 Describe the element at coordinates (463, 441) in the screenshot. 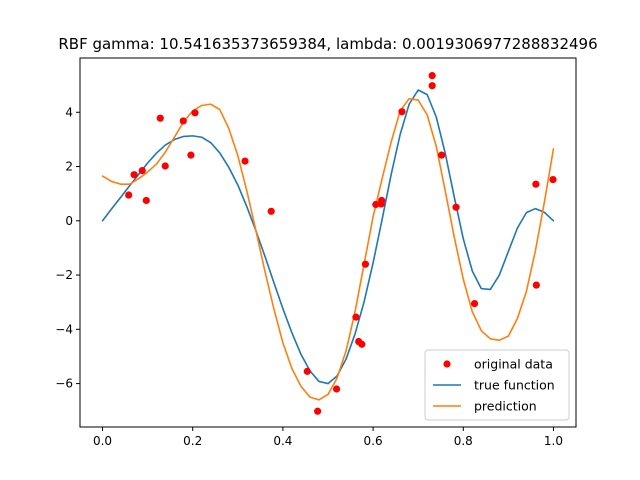

I see `x-tick-label: 0.8` at that location.